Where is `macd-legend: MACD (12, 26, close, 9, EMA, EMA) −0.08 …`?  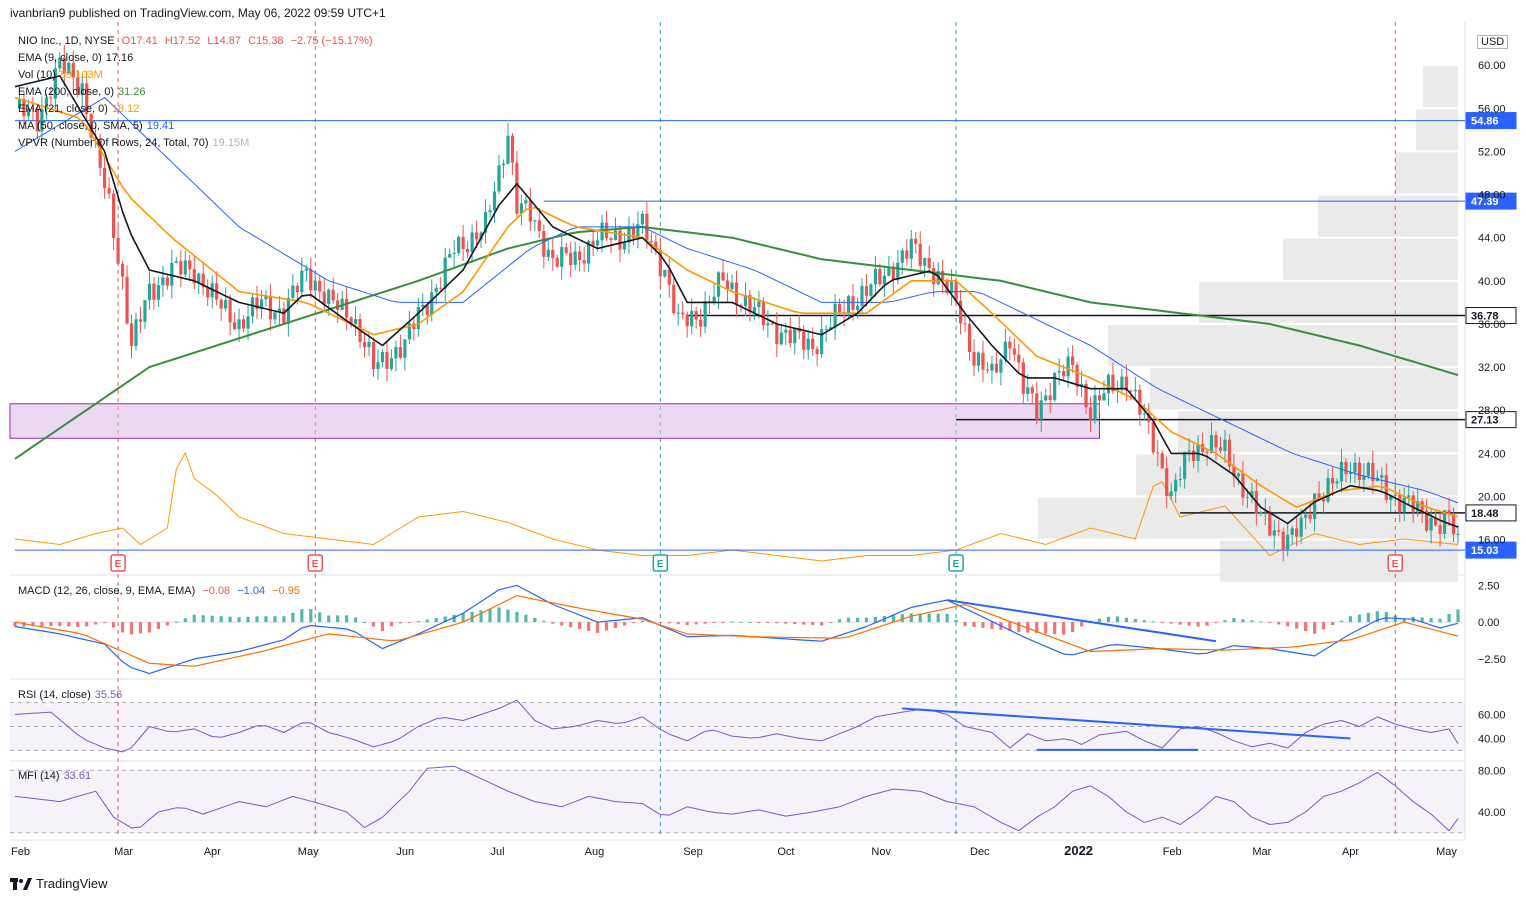 macd-legend: MACD (12, 26, close, 9, EMA, EMA) −0.08 … is located at coordinates (159, 591).